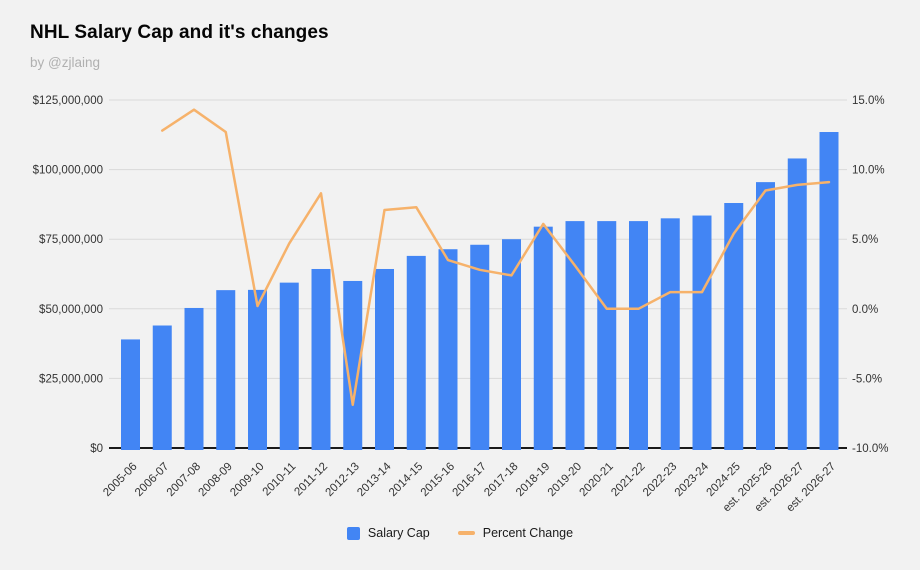  What do you see at coordinates (247, 480) in the screenshot?
I see `x-axis-label-2009-10: 2009-10` at bounding box center [247, 480].